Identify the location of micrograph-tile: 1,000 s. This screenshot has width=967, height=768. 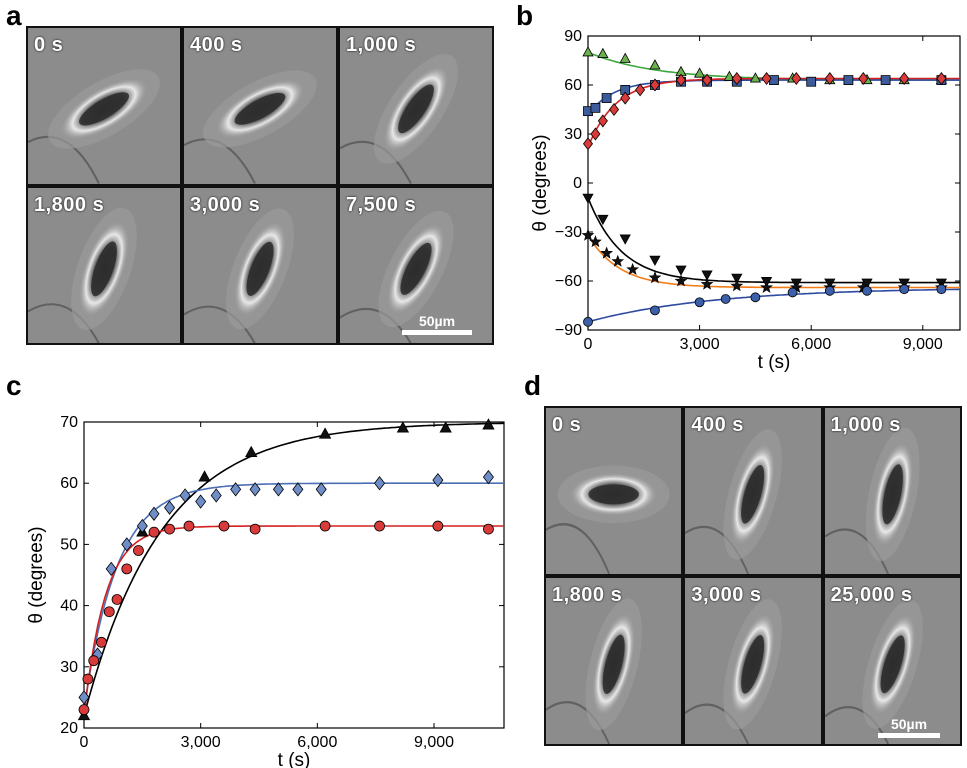
(892, 491).